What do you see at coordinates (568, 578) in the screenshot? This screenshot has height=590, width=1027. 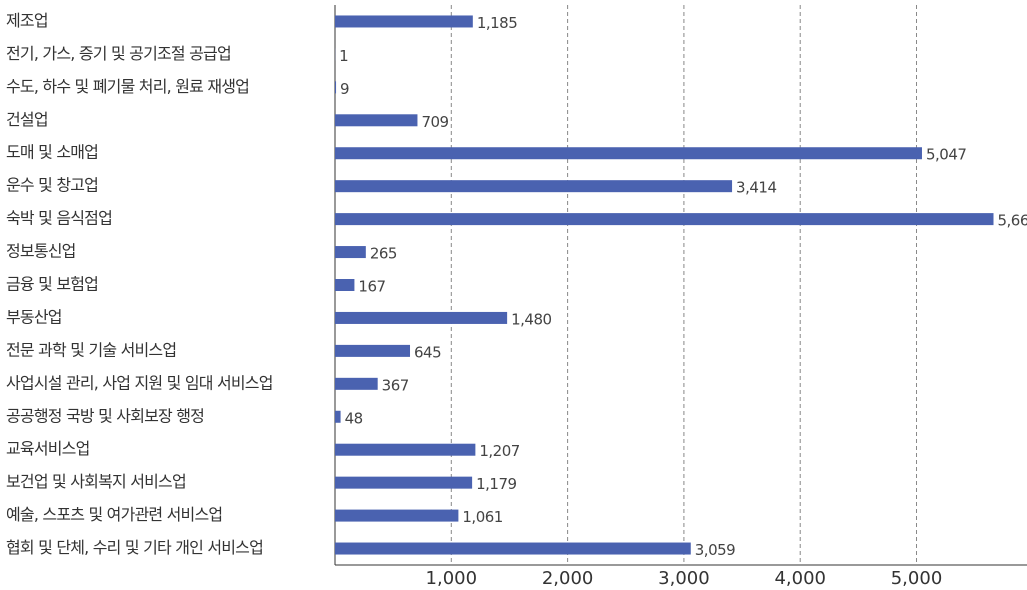 I see `x-tick-label: 2,000` at bounding box center [568, 578].